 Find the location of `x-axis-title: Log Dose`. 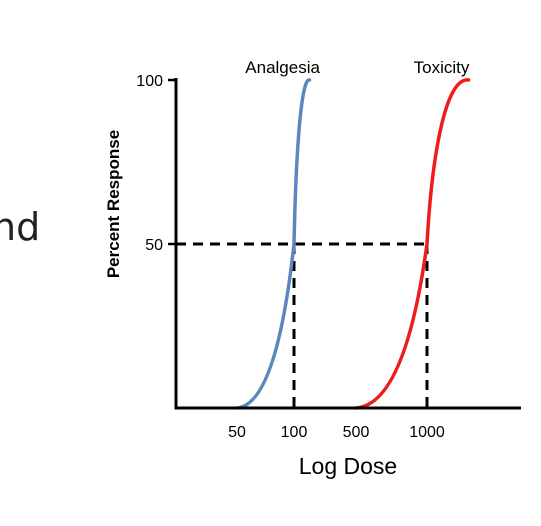

x-axis-title: Log Dose is located at coordinates (348, 466).